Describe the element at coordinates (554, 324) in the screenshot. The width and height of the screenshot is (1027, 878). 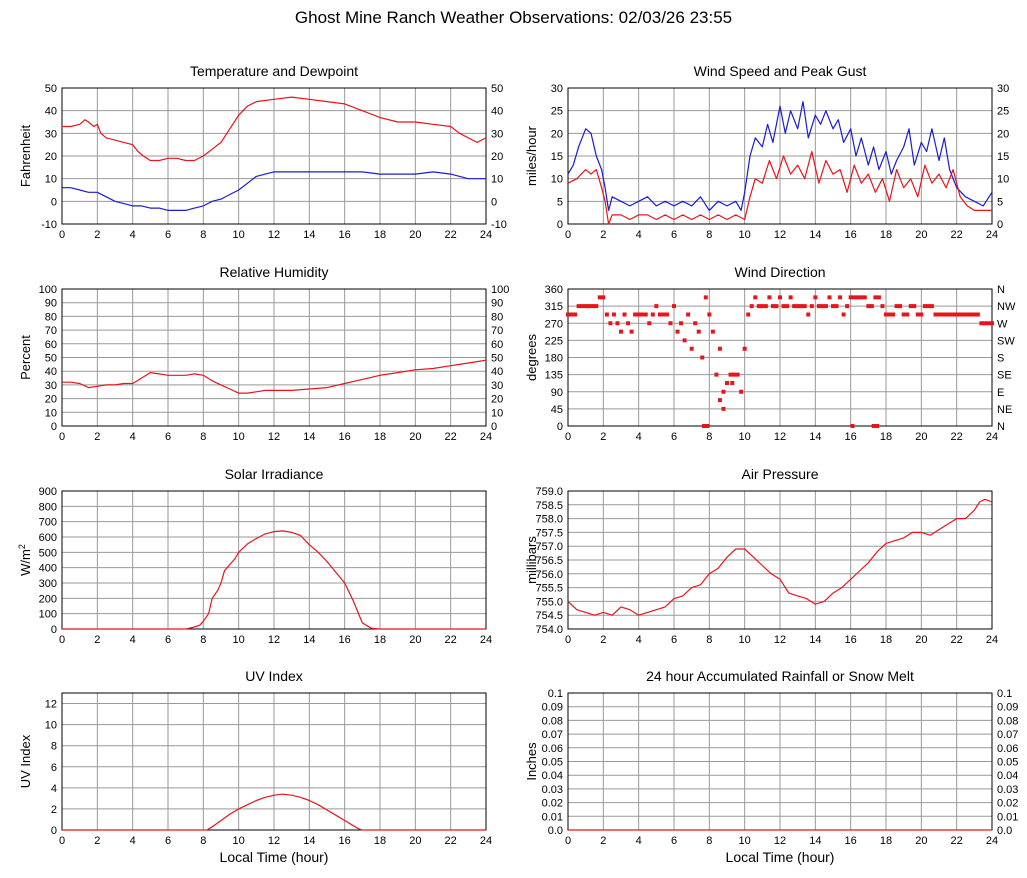
I see `y-tick-label: 270` at that location.